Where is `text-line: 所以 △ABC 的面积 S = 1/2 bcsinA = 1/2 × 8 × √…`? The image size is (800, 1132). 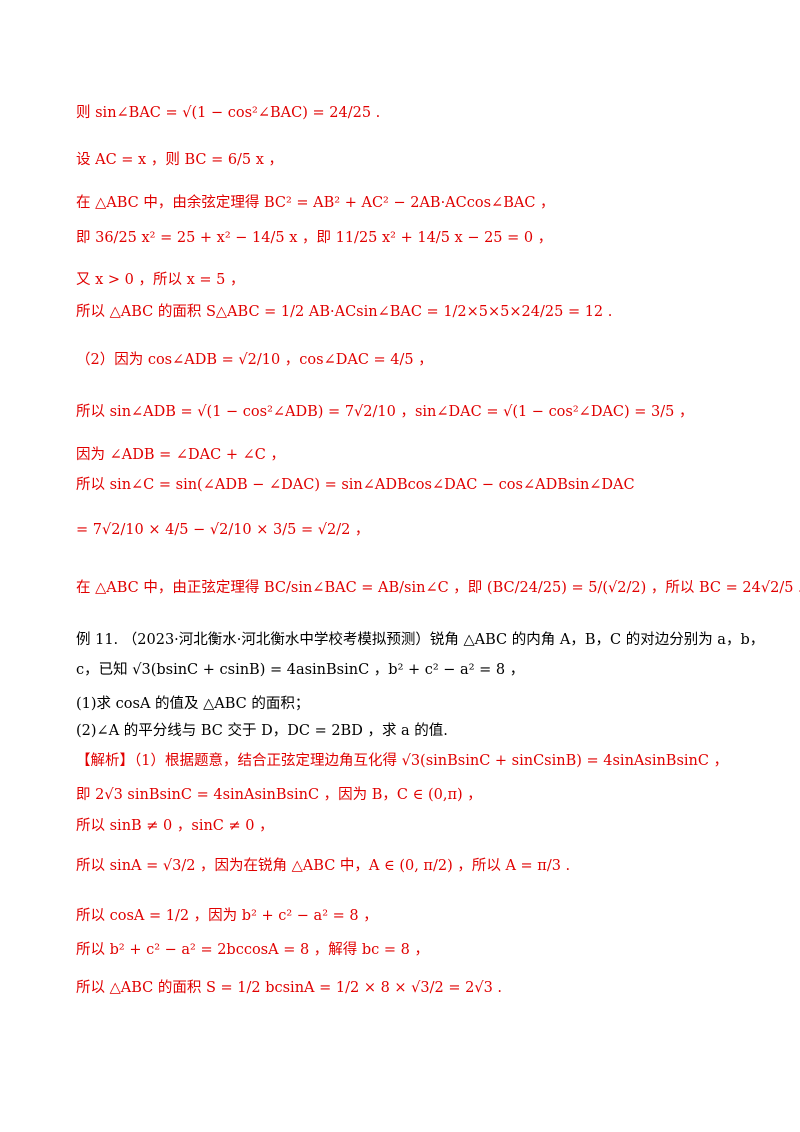
text-line: 所以 △ABC 的面积 S = 1/2 bcsinA = 1/2 × 8 × √… is located at coordinates (289, 988).